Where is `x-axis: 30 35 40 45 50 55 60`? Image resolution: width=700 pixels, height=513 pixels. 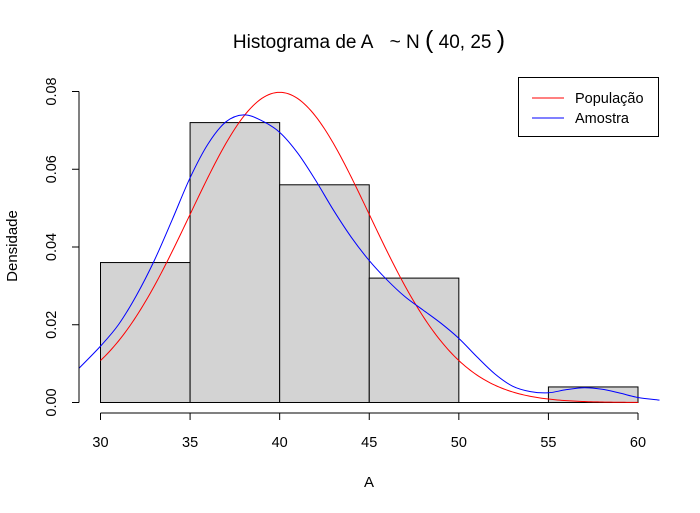
x-axis: 30 35 40 45 50 55 60 is located at coordinates (369, 431).